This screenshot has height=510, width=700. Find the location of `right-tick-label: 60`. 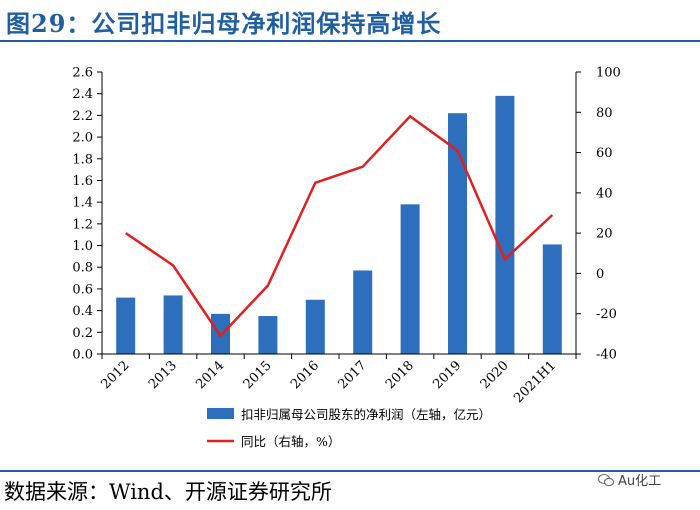

right-tick-label: 60 is located at coordinates (604, 153).